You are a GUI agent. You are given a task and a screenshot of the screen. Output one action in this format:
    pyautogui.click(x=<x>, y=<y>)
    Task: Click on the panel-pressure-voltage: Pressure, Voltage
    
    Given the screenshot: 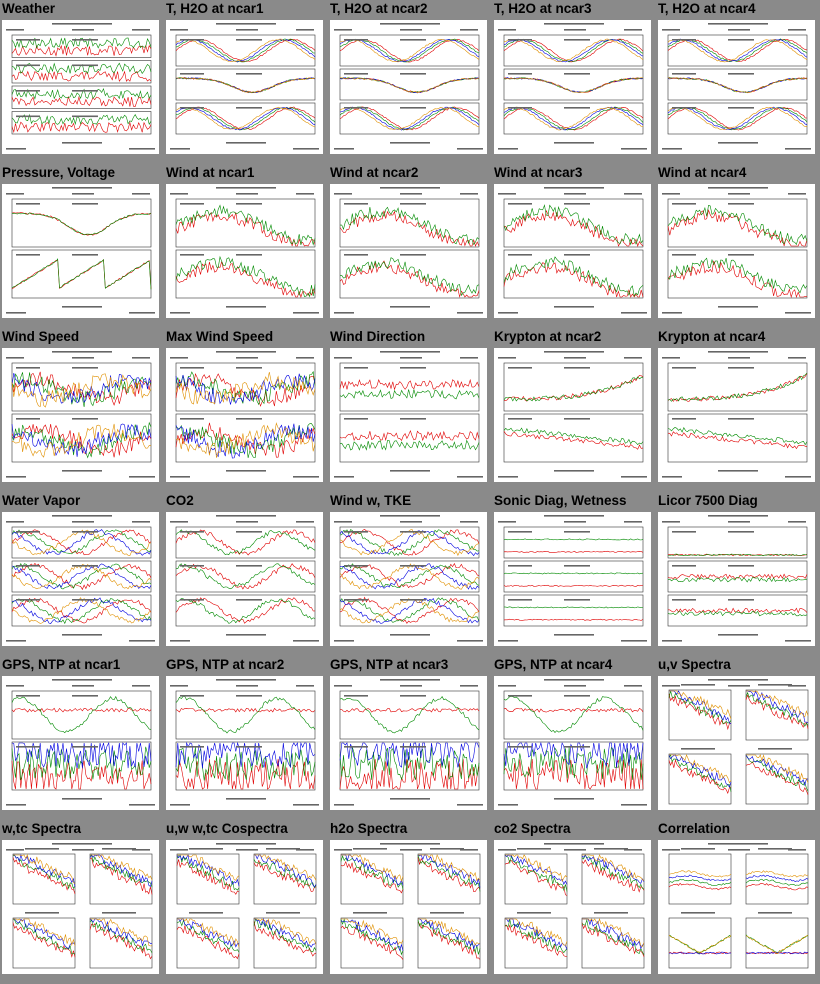 What is the action you would take?
    pyautogui.click(x=82, y=246)
    